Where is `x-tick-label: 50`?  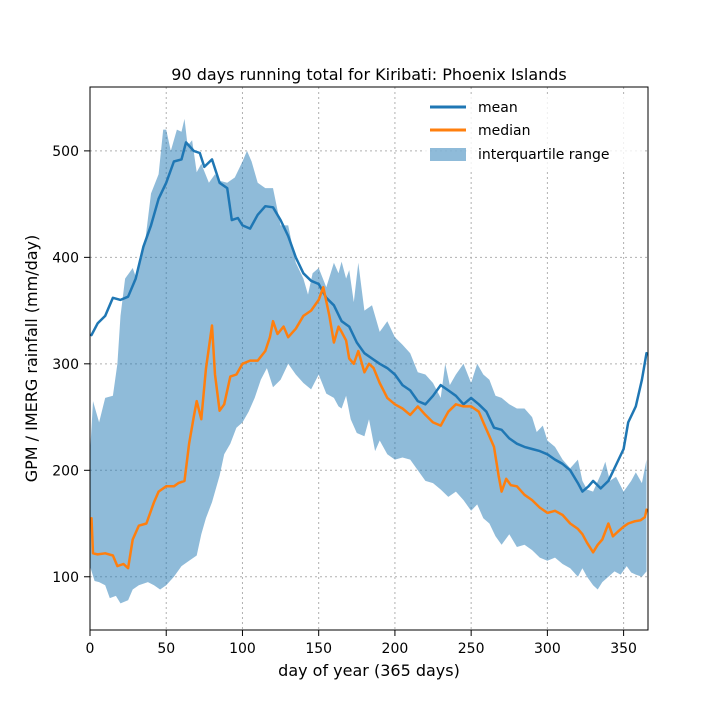
x-tick-label: 50 is located at coordinates (166, 649).